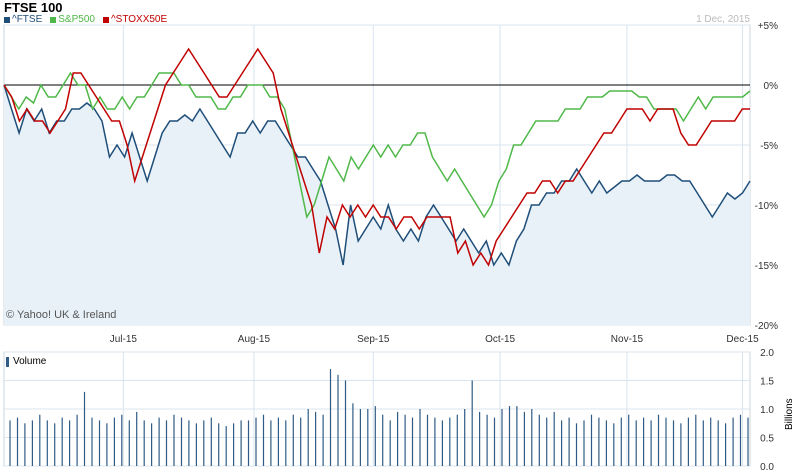  I want to click on x-tick-label: Aug-15, so click(254, 339).